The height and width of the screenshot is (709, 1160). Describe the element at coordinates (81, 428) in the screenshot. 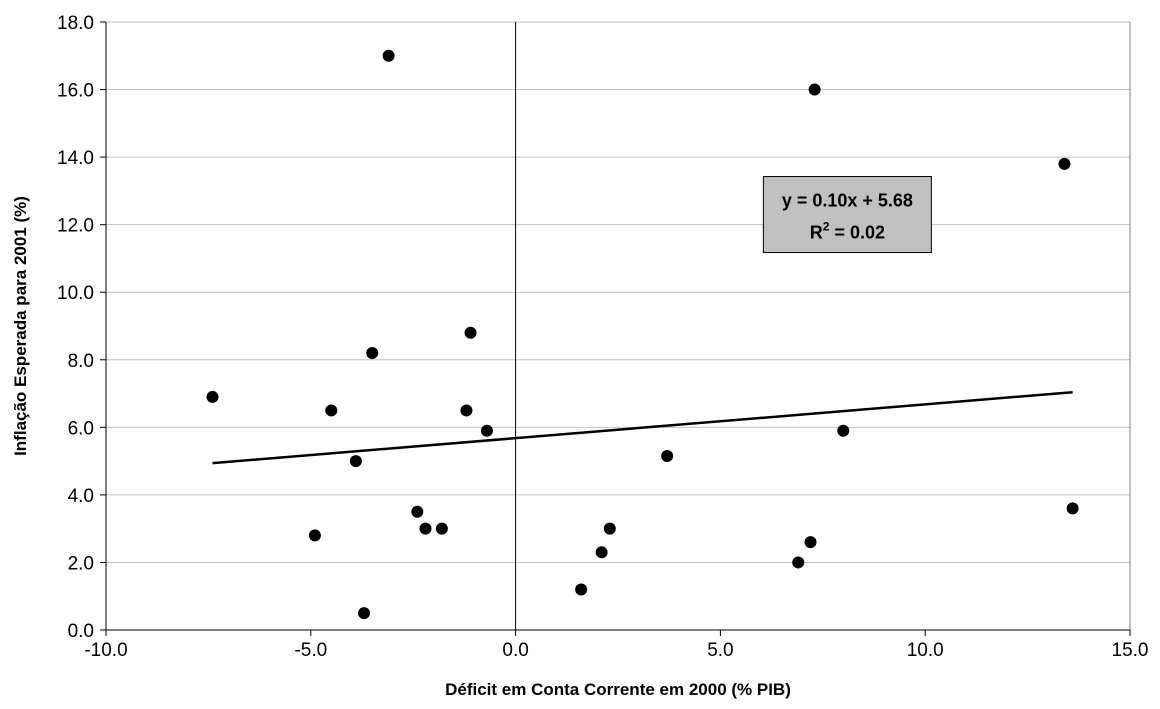

I see `y-tick-label: 6.0` at that location.